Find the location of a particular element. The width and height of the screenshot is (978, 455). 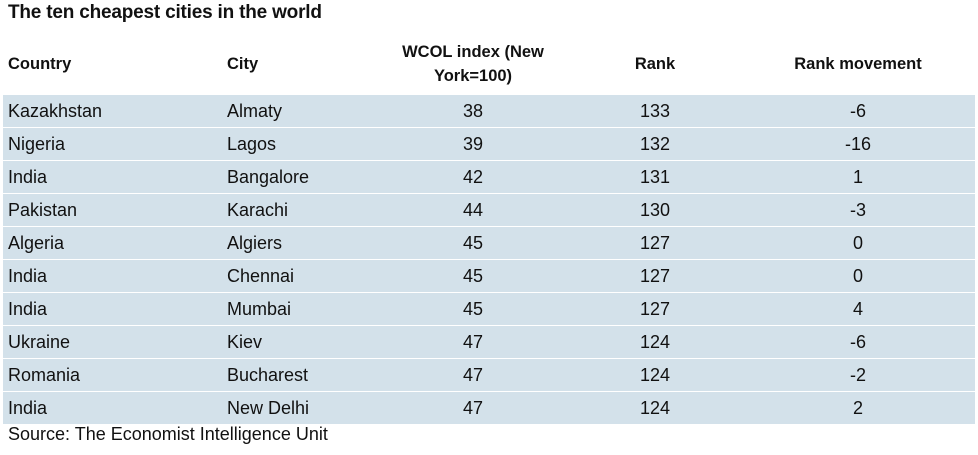

cell-wcol-index: 39 is located at coordinates (473, 144).